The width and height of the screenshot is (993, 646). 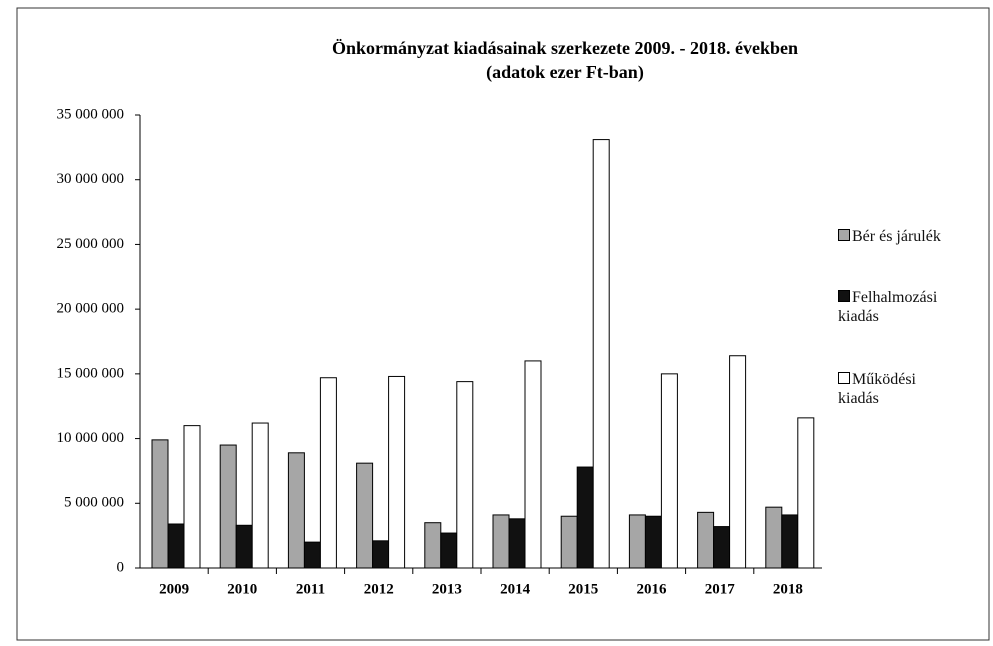 I want to click on legend-label: Működési kiadás, so click(x=877, y=389).